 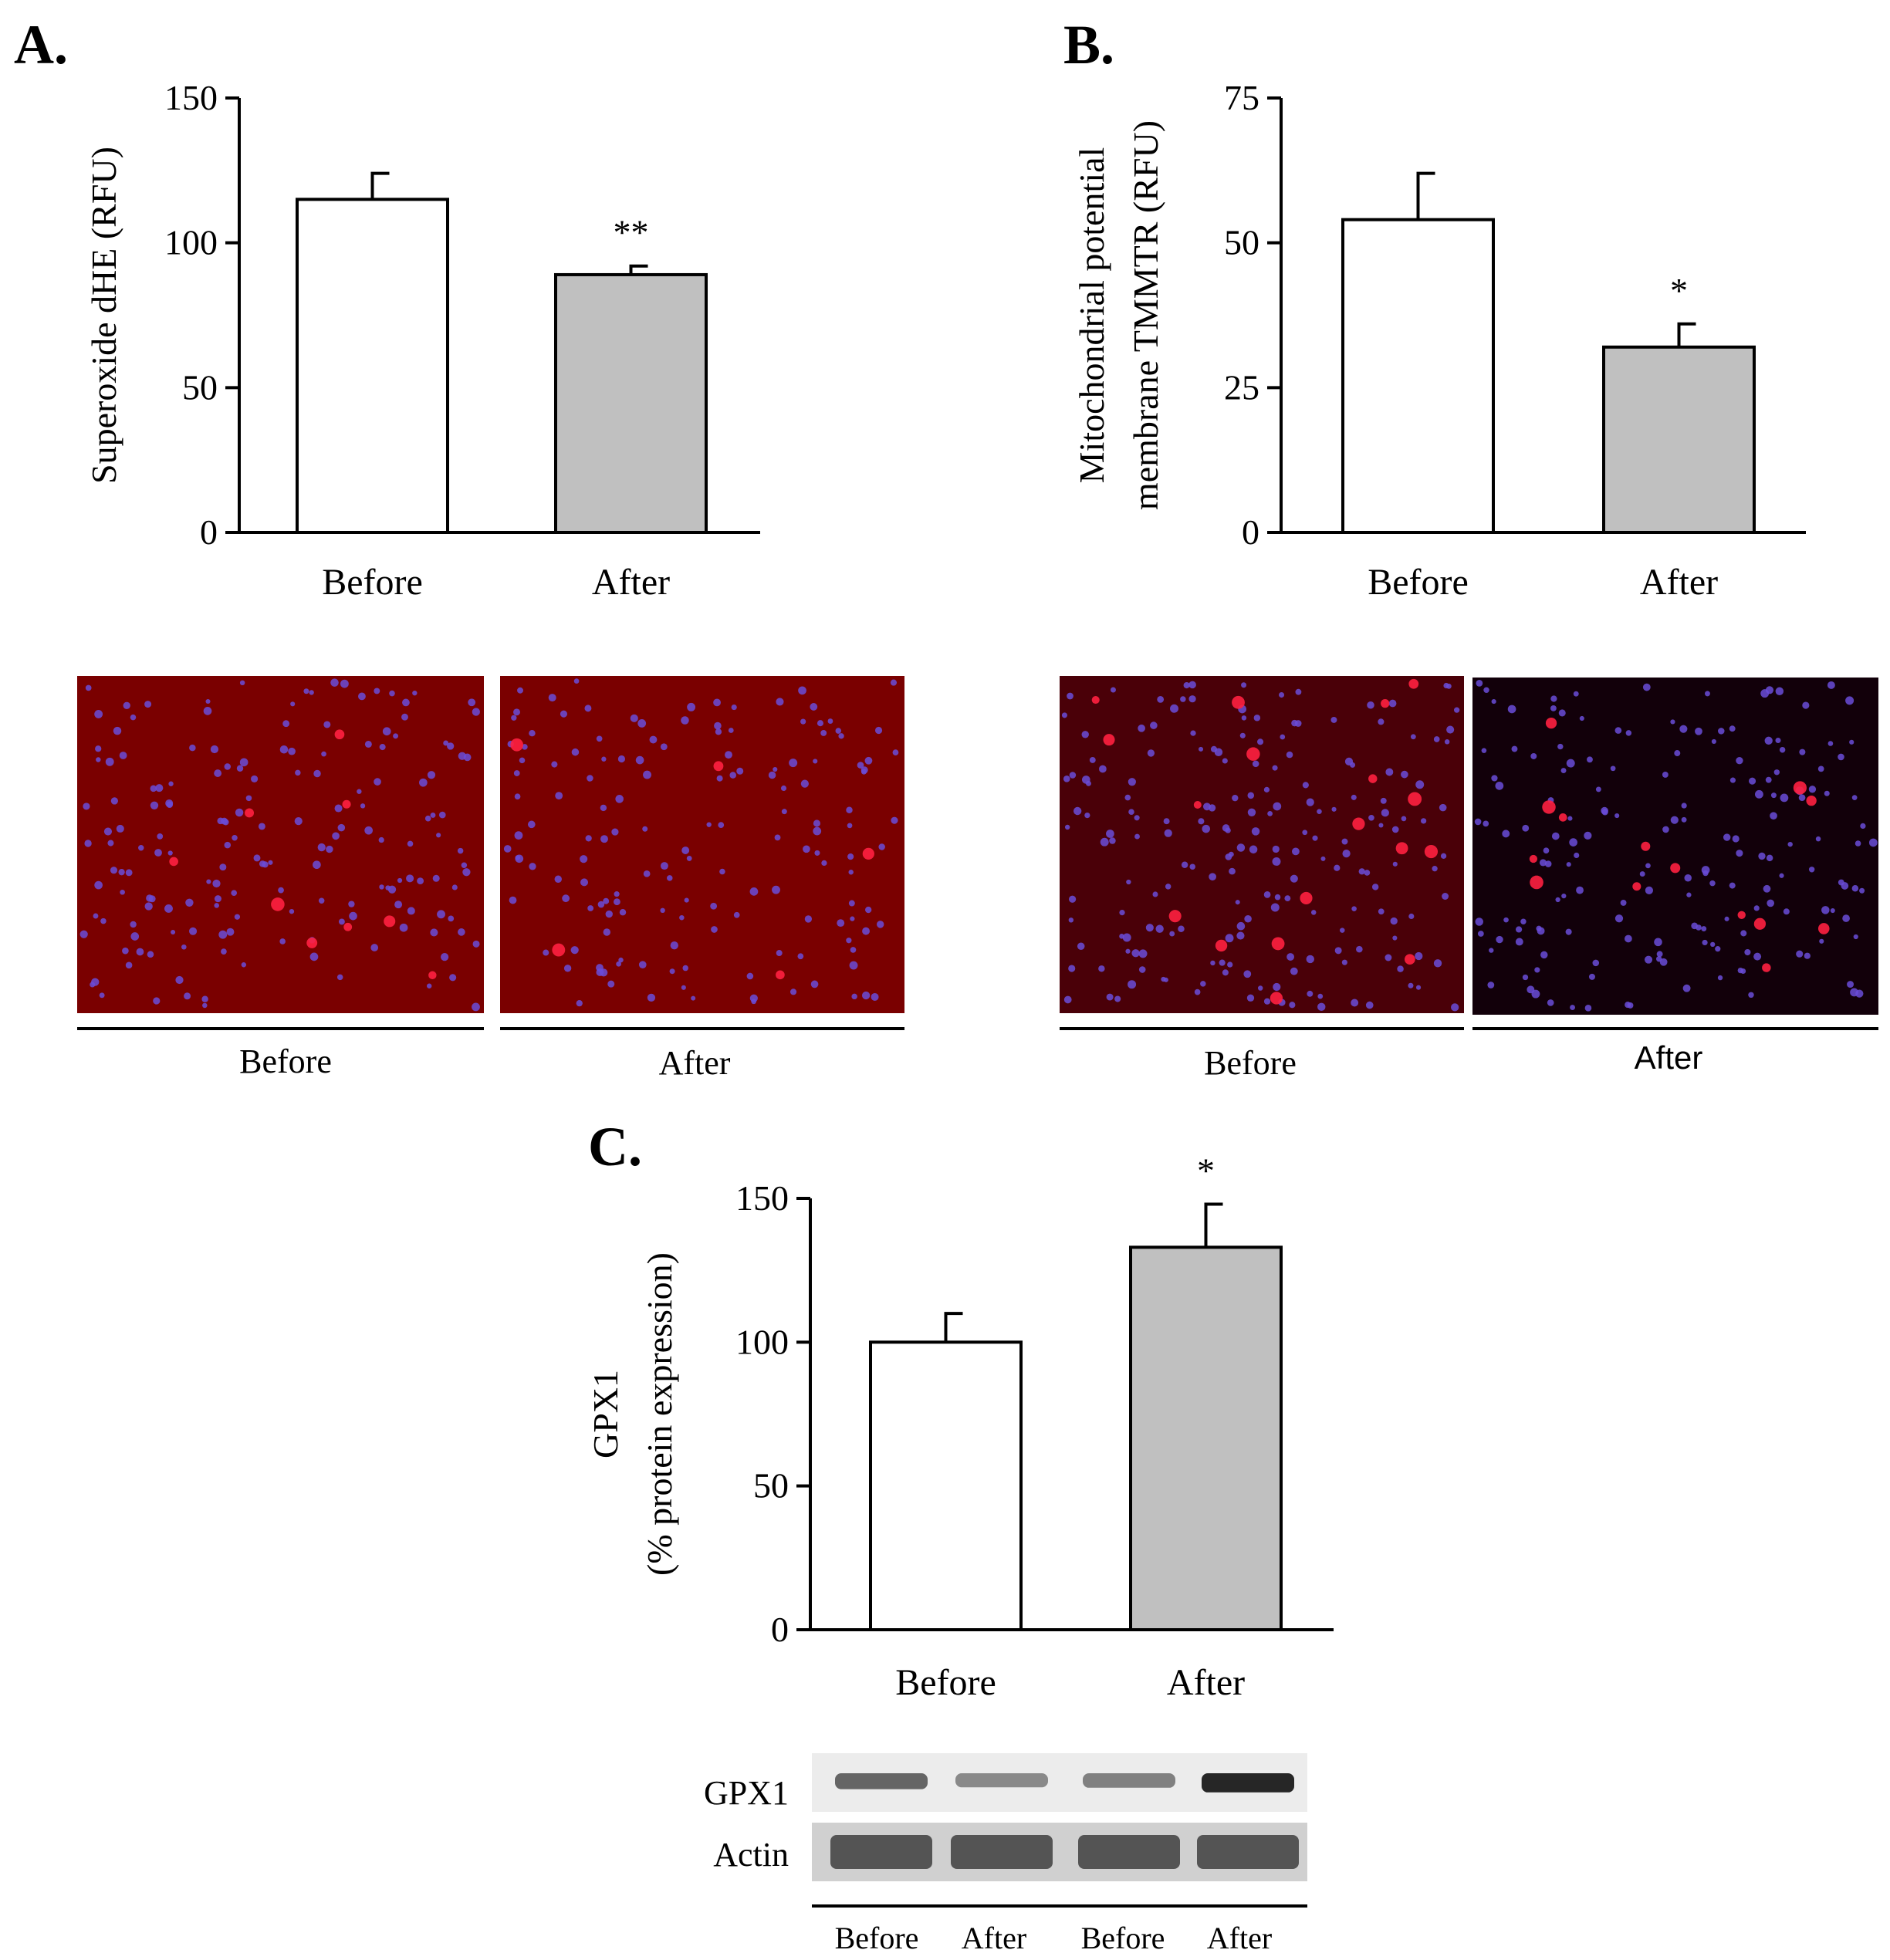 I want to click on micrograph-b-after, so click(x=1675, y=846).